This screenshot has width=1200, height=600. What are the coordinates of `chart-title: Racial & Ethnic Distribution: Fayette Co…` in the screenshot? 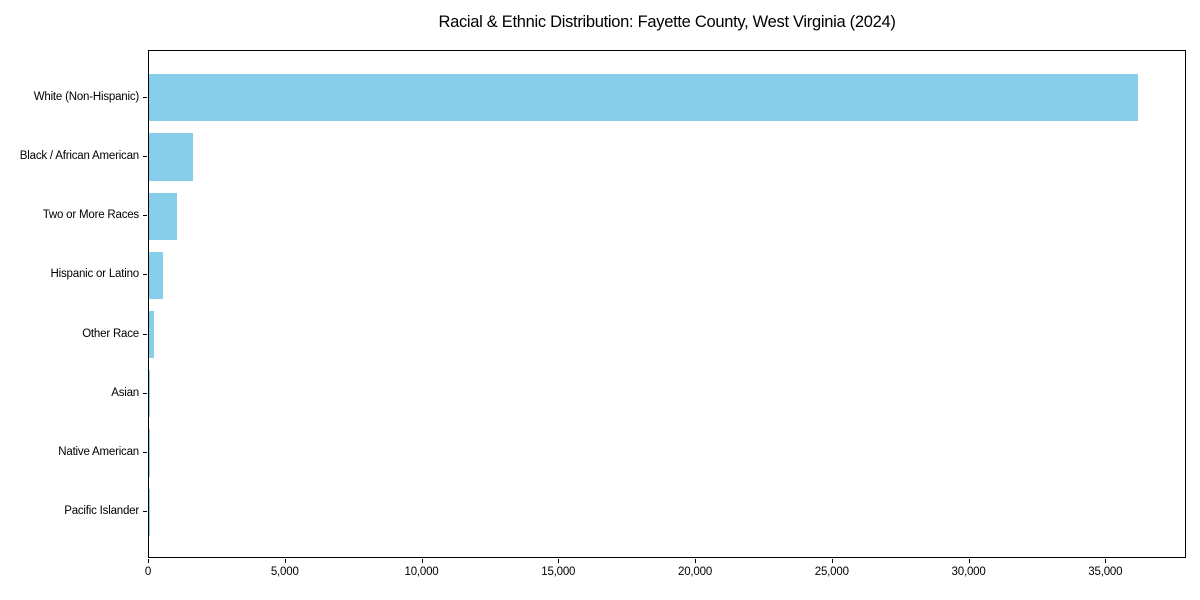 It's located at (667, 22).